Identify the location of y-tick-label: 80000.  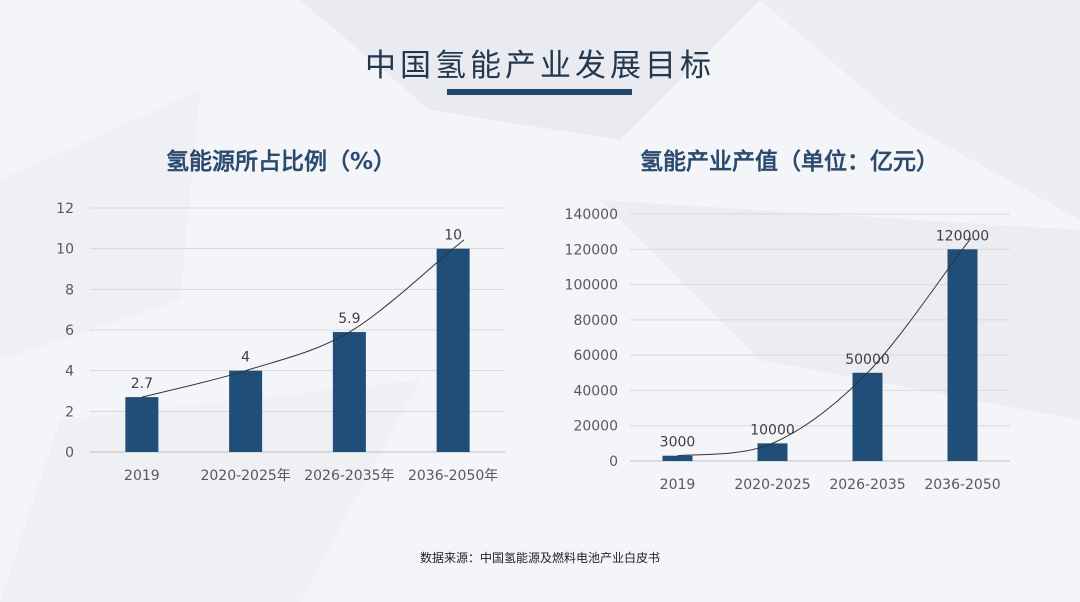
(595, 321).